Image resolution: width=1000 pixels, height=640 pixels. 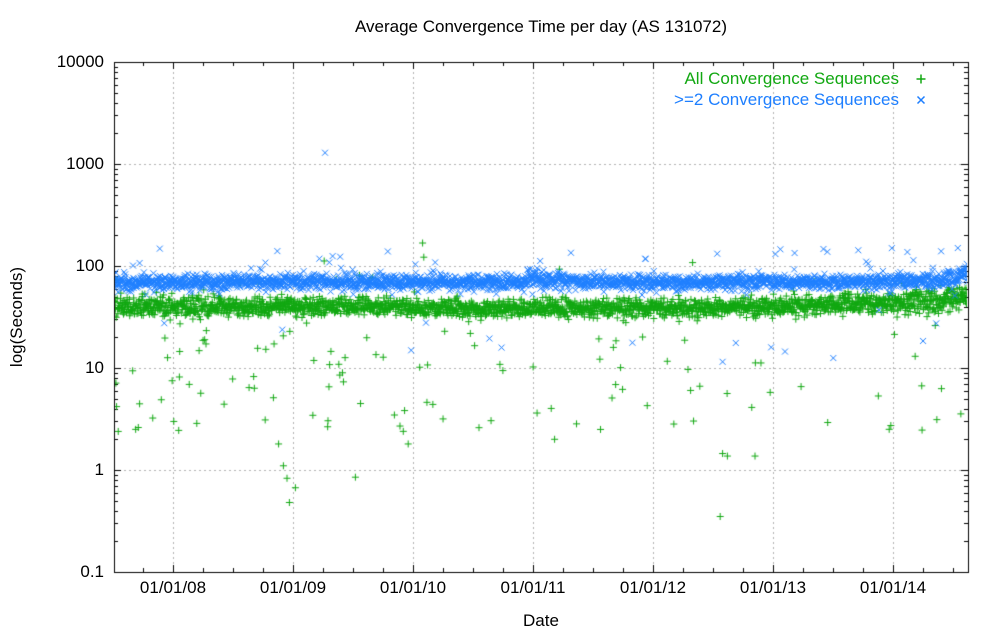 I want to click on x-axis-title: Date, so click(x=541, y=620).